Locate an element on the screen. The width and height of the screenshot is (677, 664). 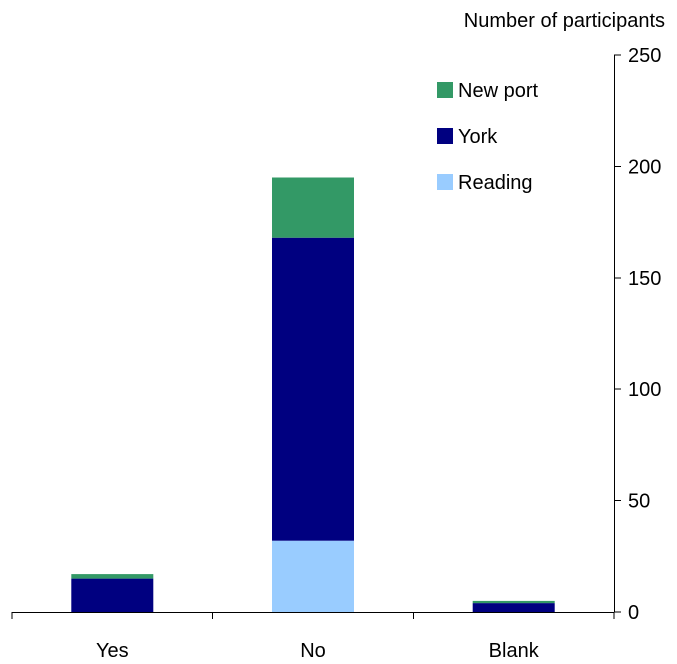
y-axis-title: Number of participants is located at coordinates (564, 21).